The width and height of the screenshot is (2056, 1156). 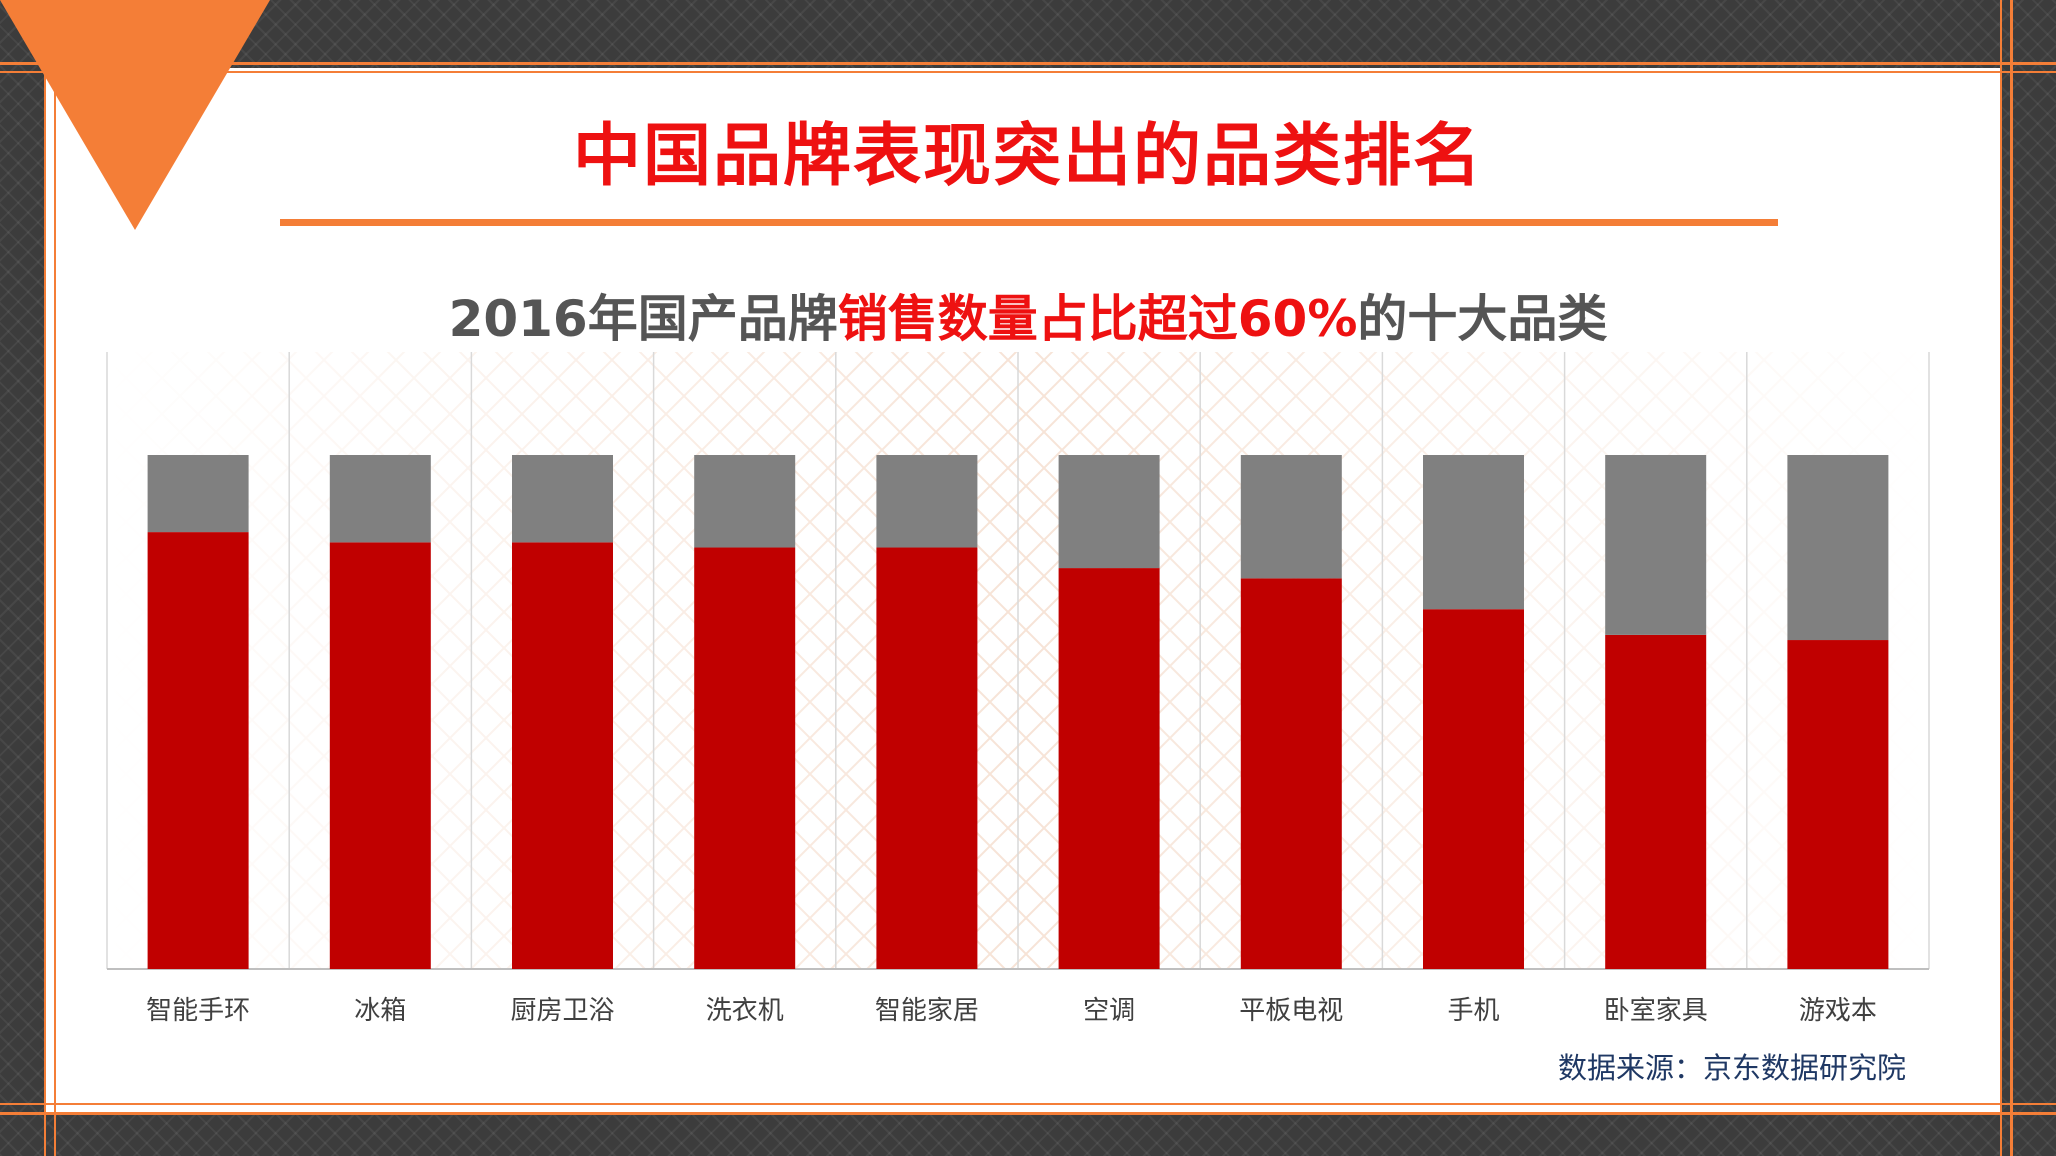 I want to click on frame-line-top-inner, so click(x=1028, y=72).